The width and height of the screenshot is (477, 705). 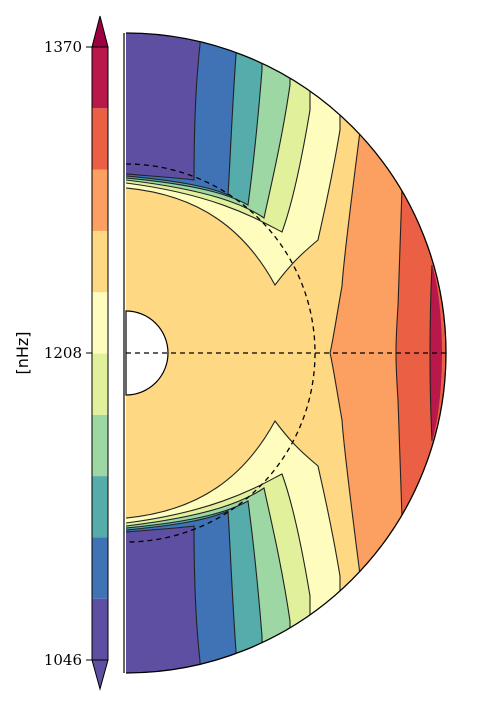 I want to click on colorbar-tick-label-1208: 1208, so click(x=63, y=353).